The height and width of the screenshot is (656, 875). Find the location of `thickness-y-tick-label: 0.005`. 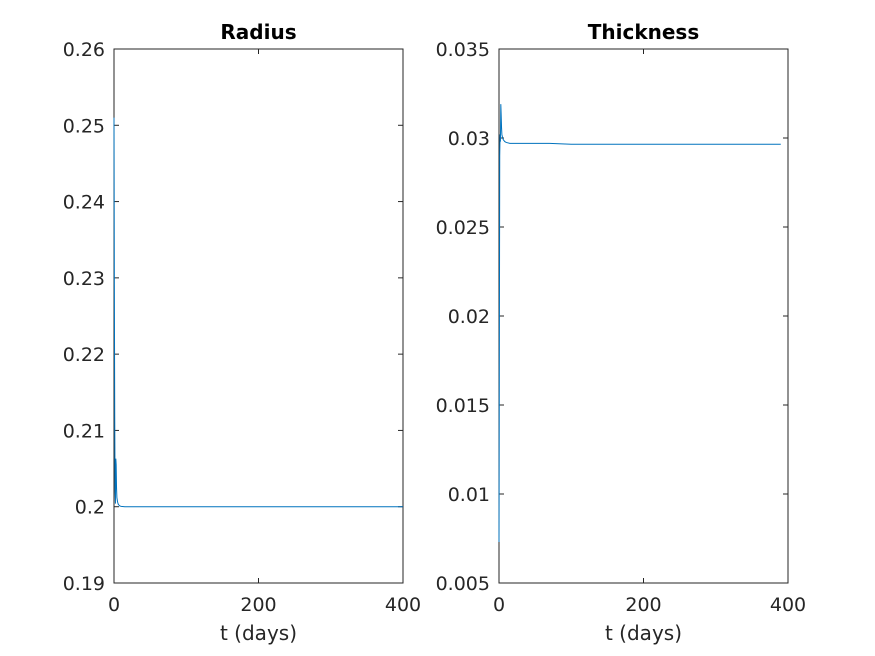

thickness-y-tick-label: 0.005 is located at coordinates (463, 584).